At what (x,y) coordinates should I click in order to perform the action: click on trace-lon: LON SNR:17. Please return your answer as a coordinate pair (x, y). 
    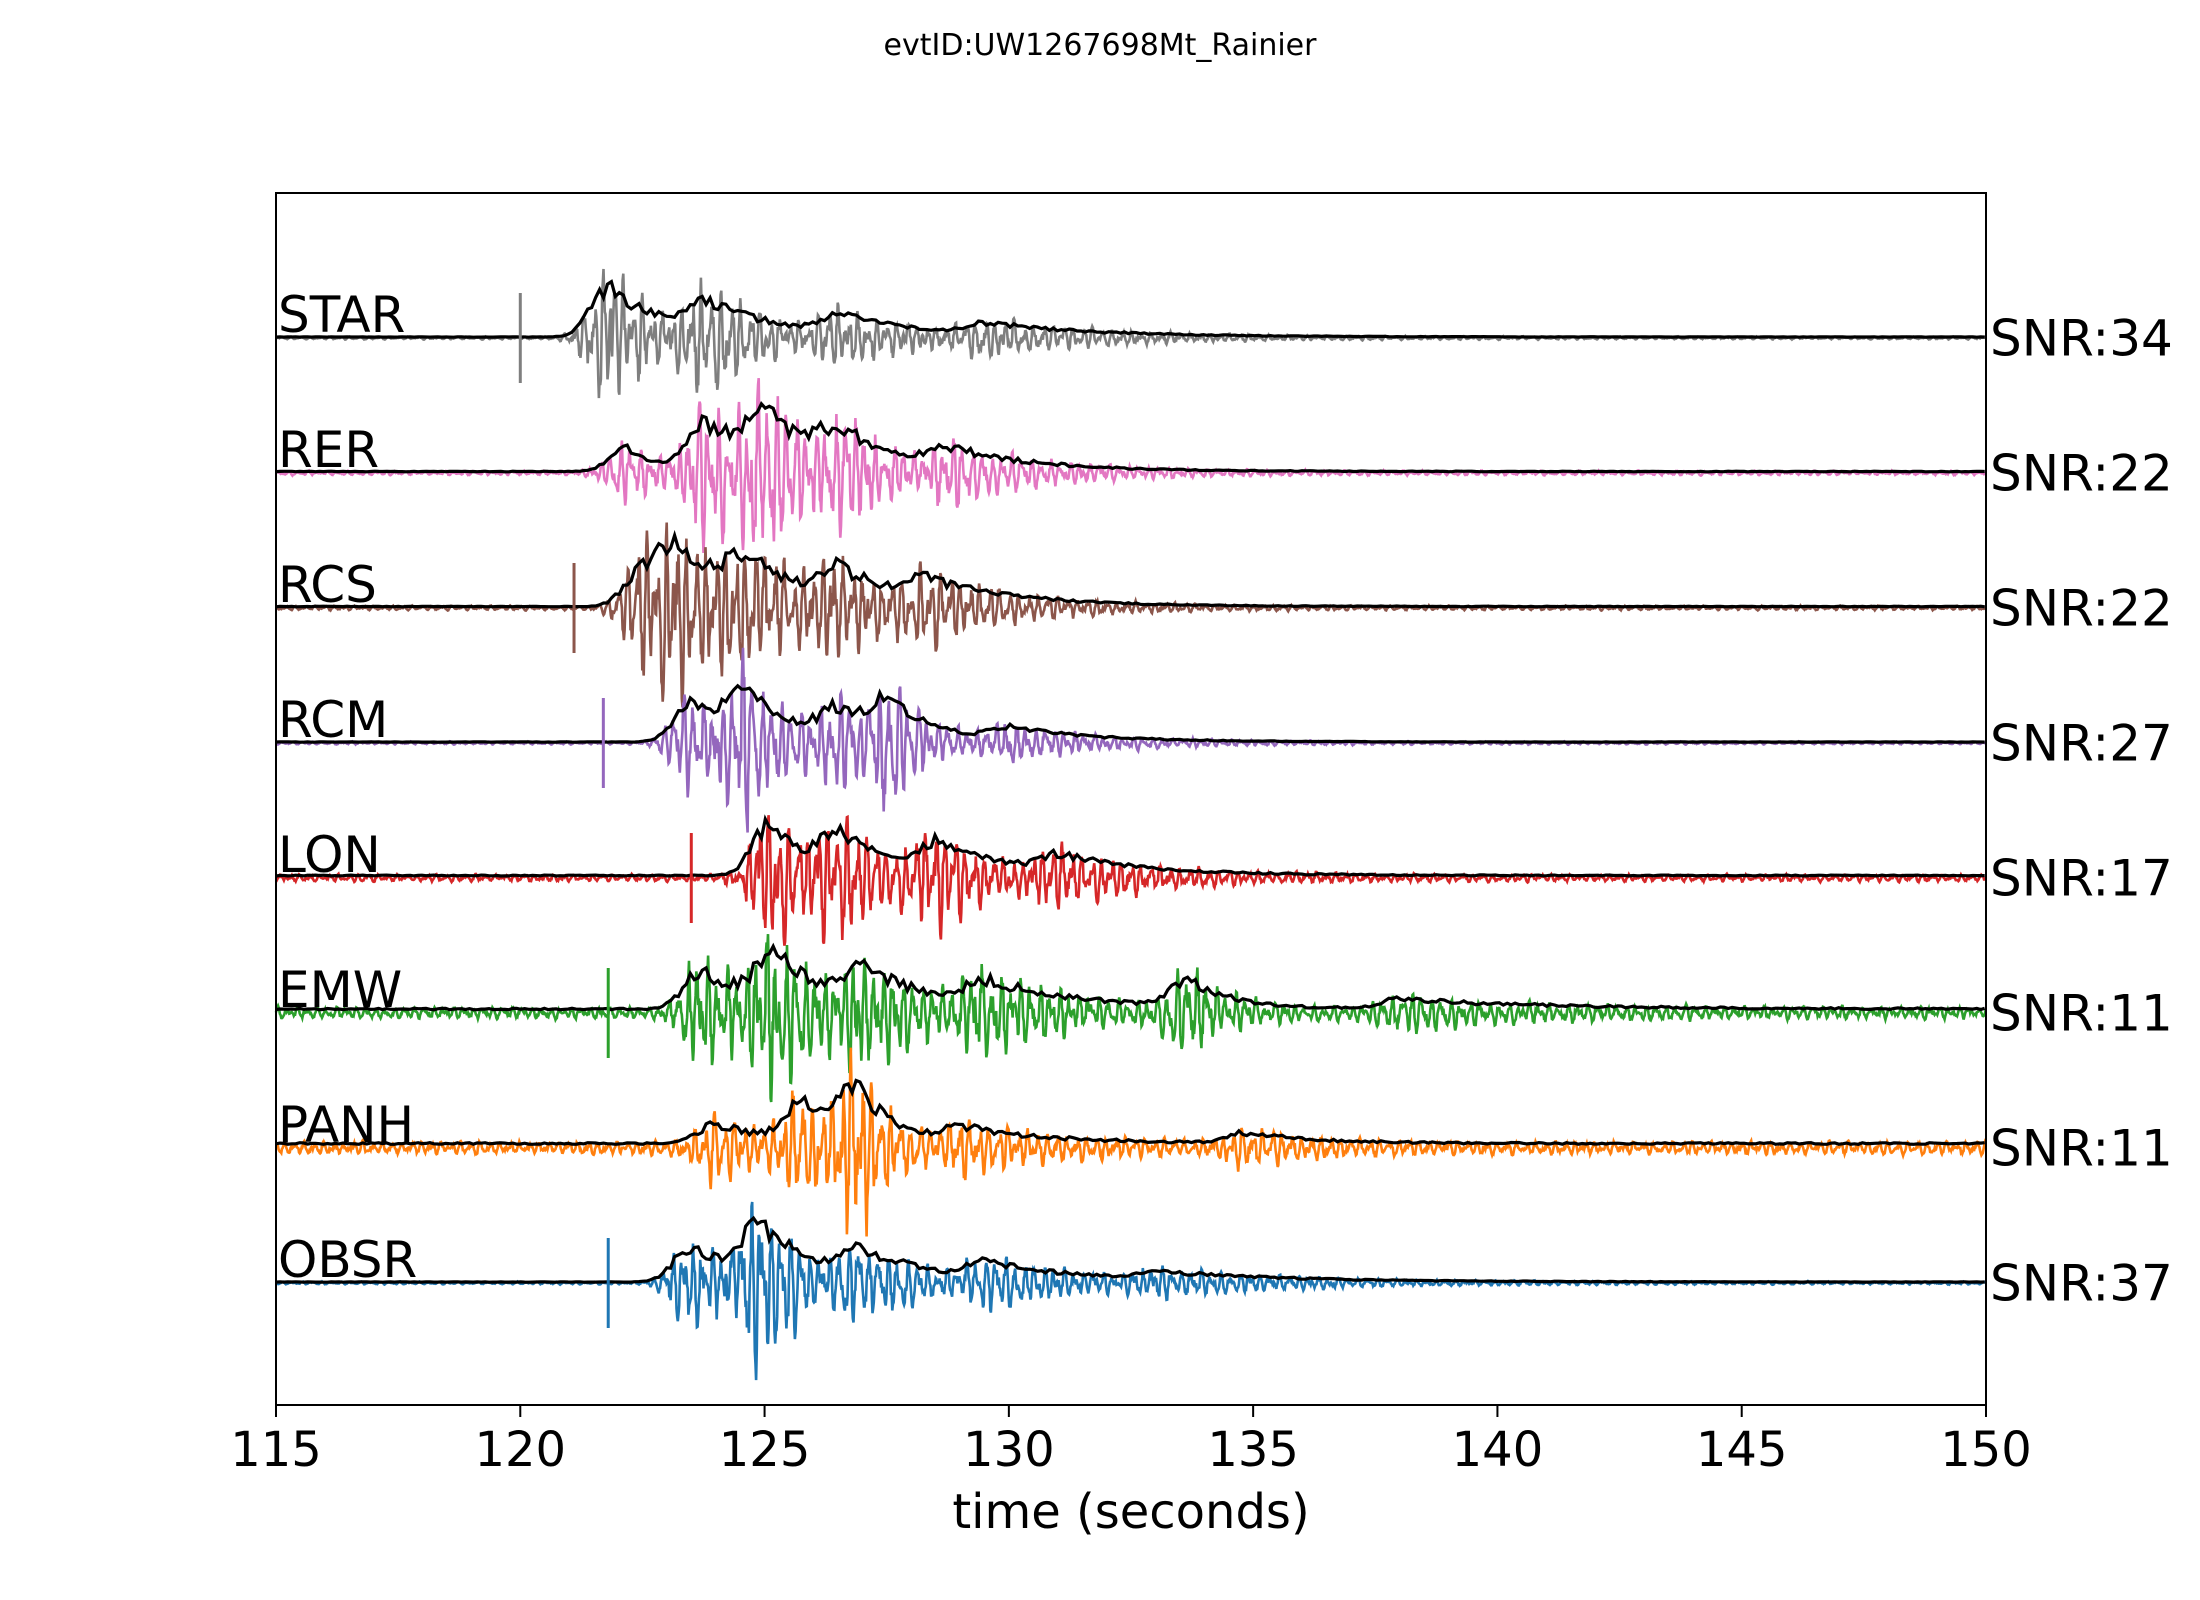
    Looking at the image, I should click on (1223, 880).